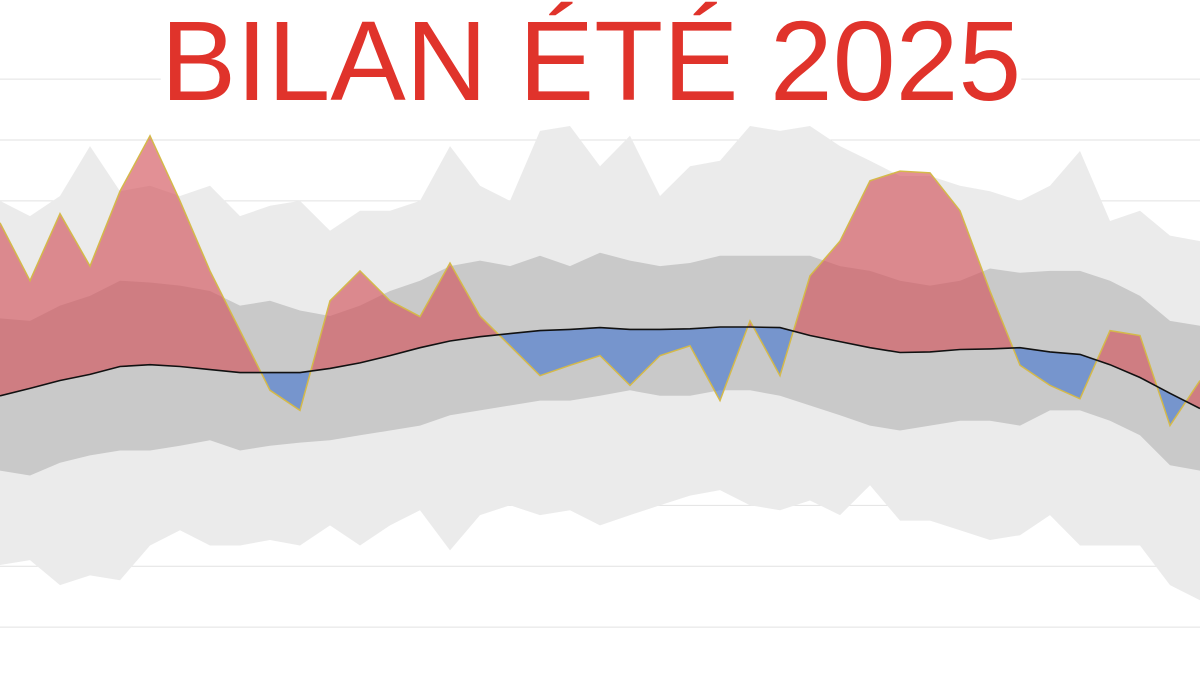 The width and height of the screenshot is (1200, 688). I want to click on title-background, so click(591, 62).